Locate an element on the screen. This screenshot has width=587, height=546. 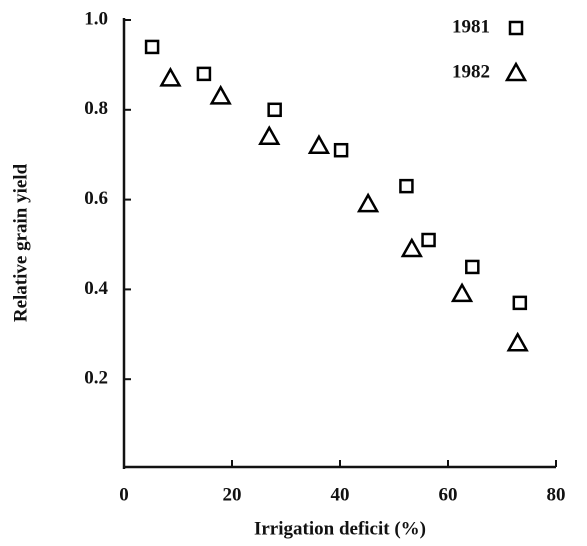
y-axis-label: Relative grain yield is located at coordinates (20, 242).